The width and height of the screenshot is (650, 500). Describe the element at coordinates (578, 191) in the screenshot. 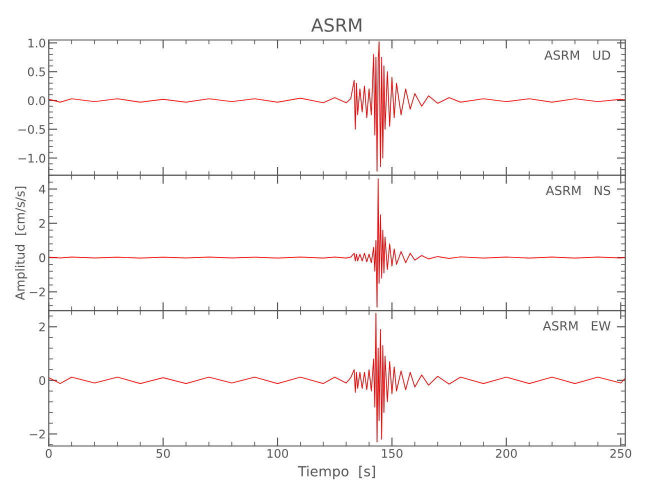

I see `annotation: ASRM NS` at that location.